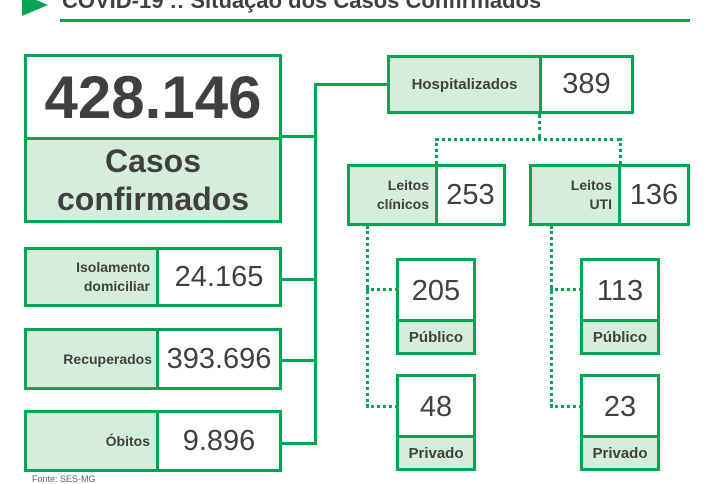  What do you see at coordinates (299, 136) in the screenshot?
I see `connector-total` at bounding box center [299, 136].